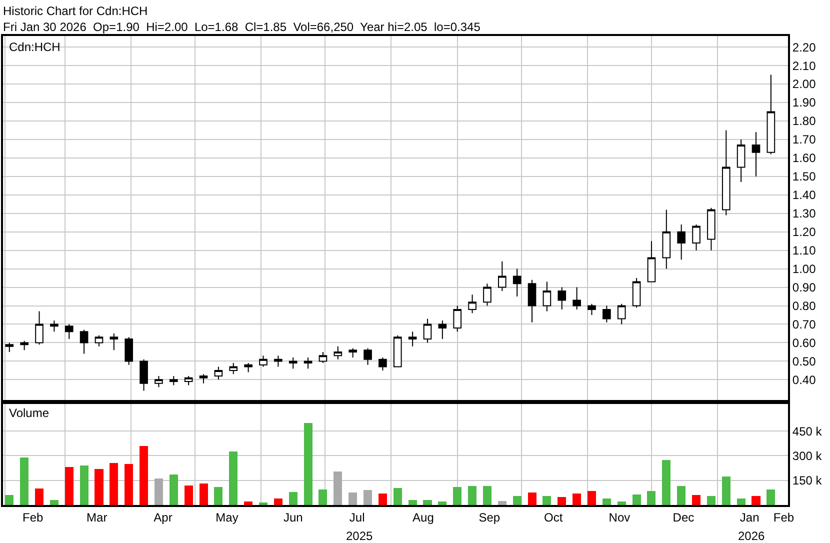 The width and height of the screenshot is (830, 543). Describe the element at coordinates (804, 65) in the screenshot. I see `y-tick-label: 2.10` at that location.